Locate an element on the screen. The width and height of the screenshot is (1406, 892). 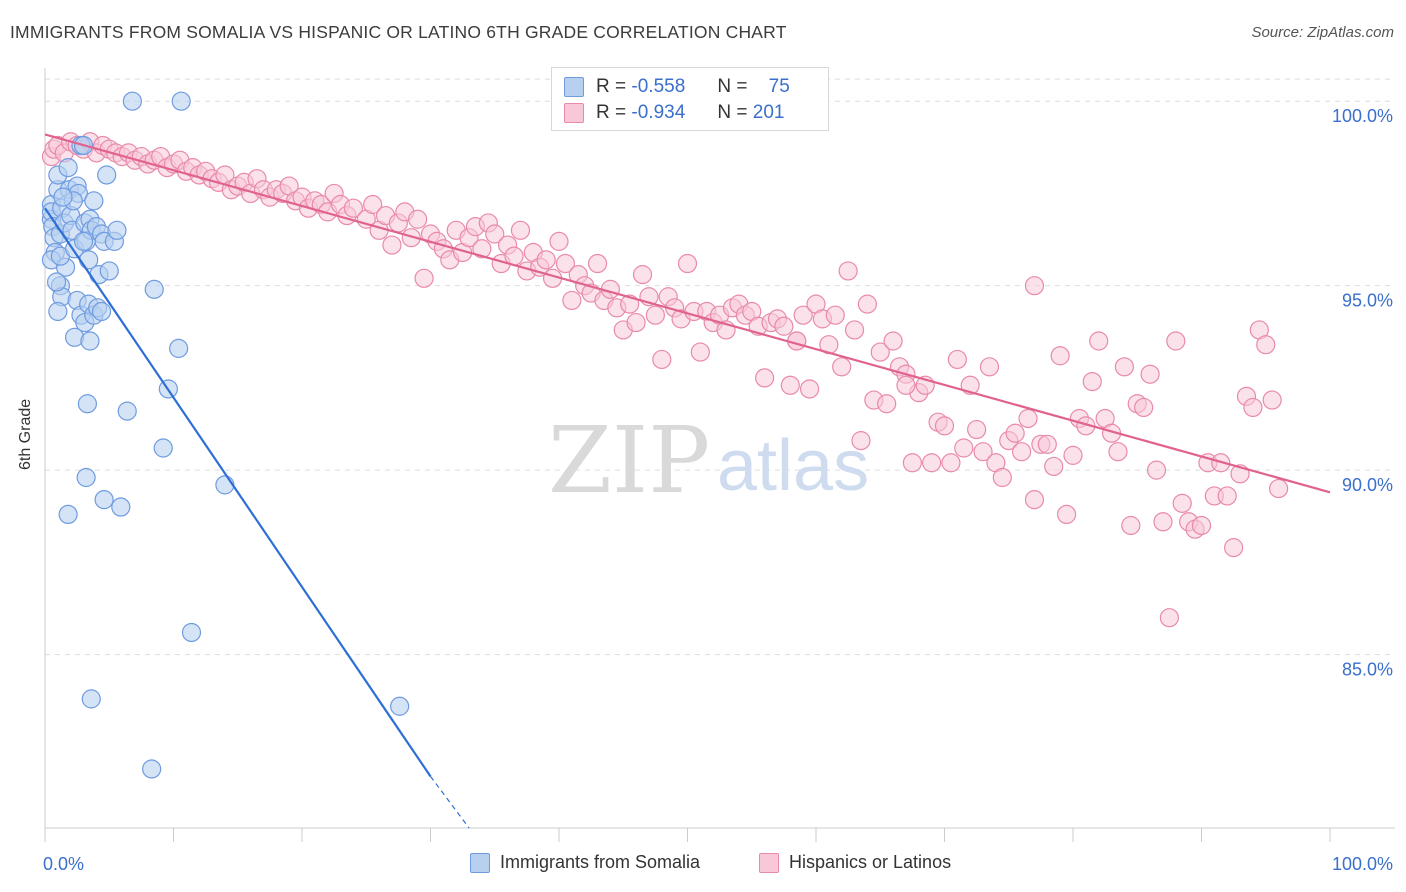
legend-row-somalia: R = -0.558 N = 75 is located at coordinates (677, 87).